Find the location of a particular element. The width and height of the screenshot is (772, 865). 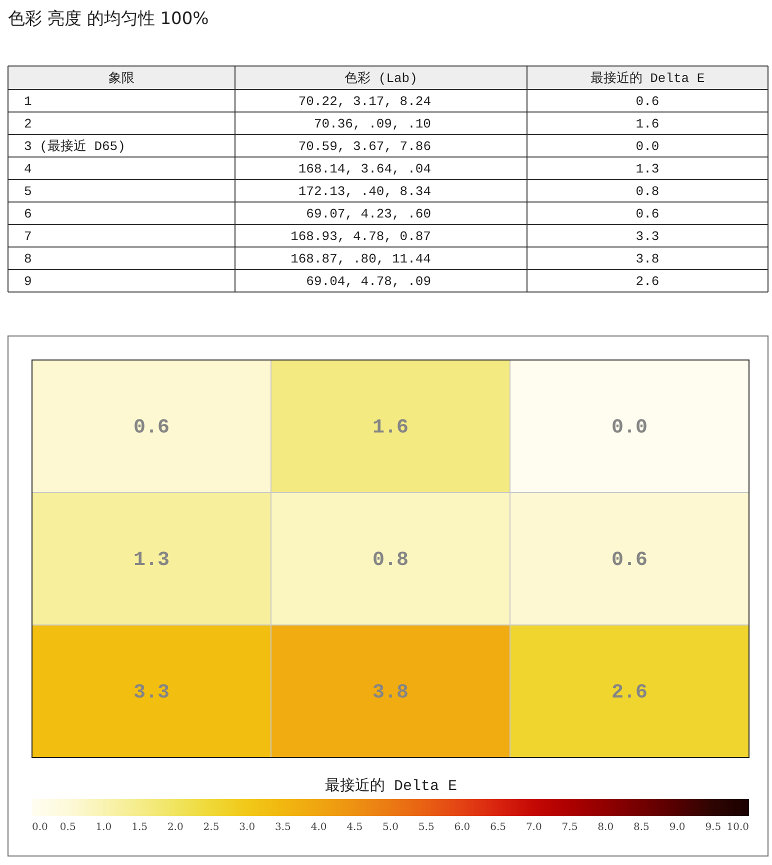

text: 1 is located at coordinates (28, 101).